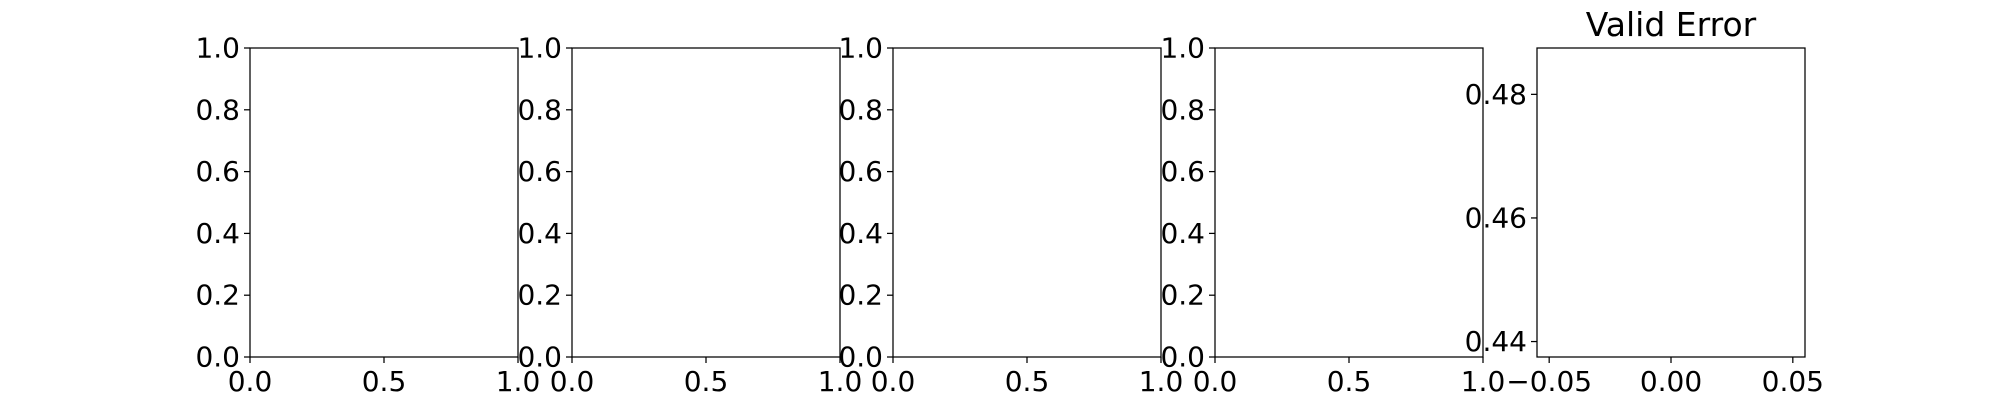 This screenshot has width=2000, height=400. I want to click on x-tick-label: 0.05, so click(1793, 381).